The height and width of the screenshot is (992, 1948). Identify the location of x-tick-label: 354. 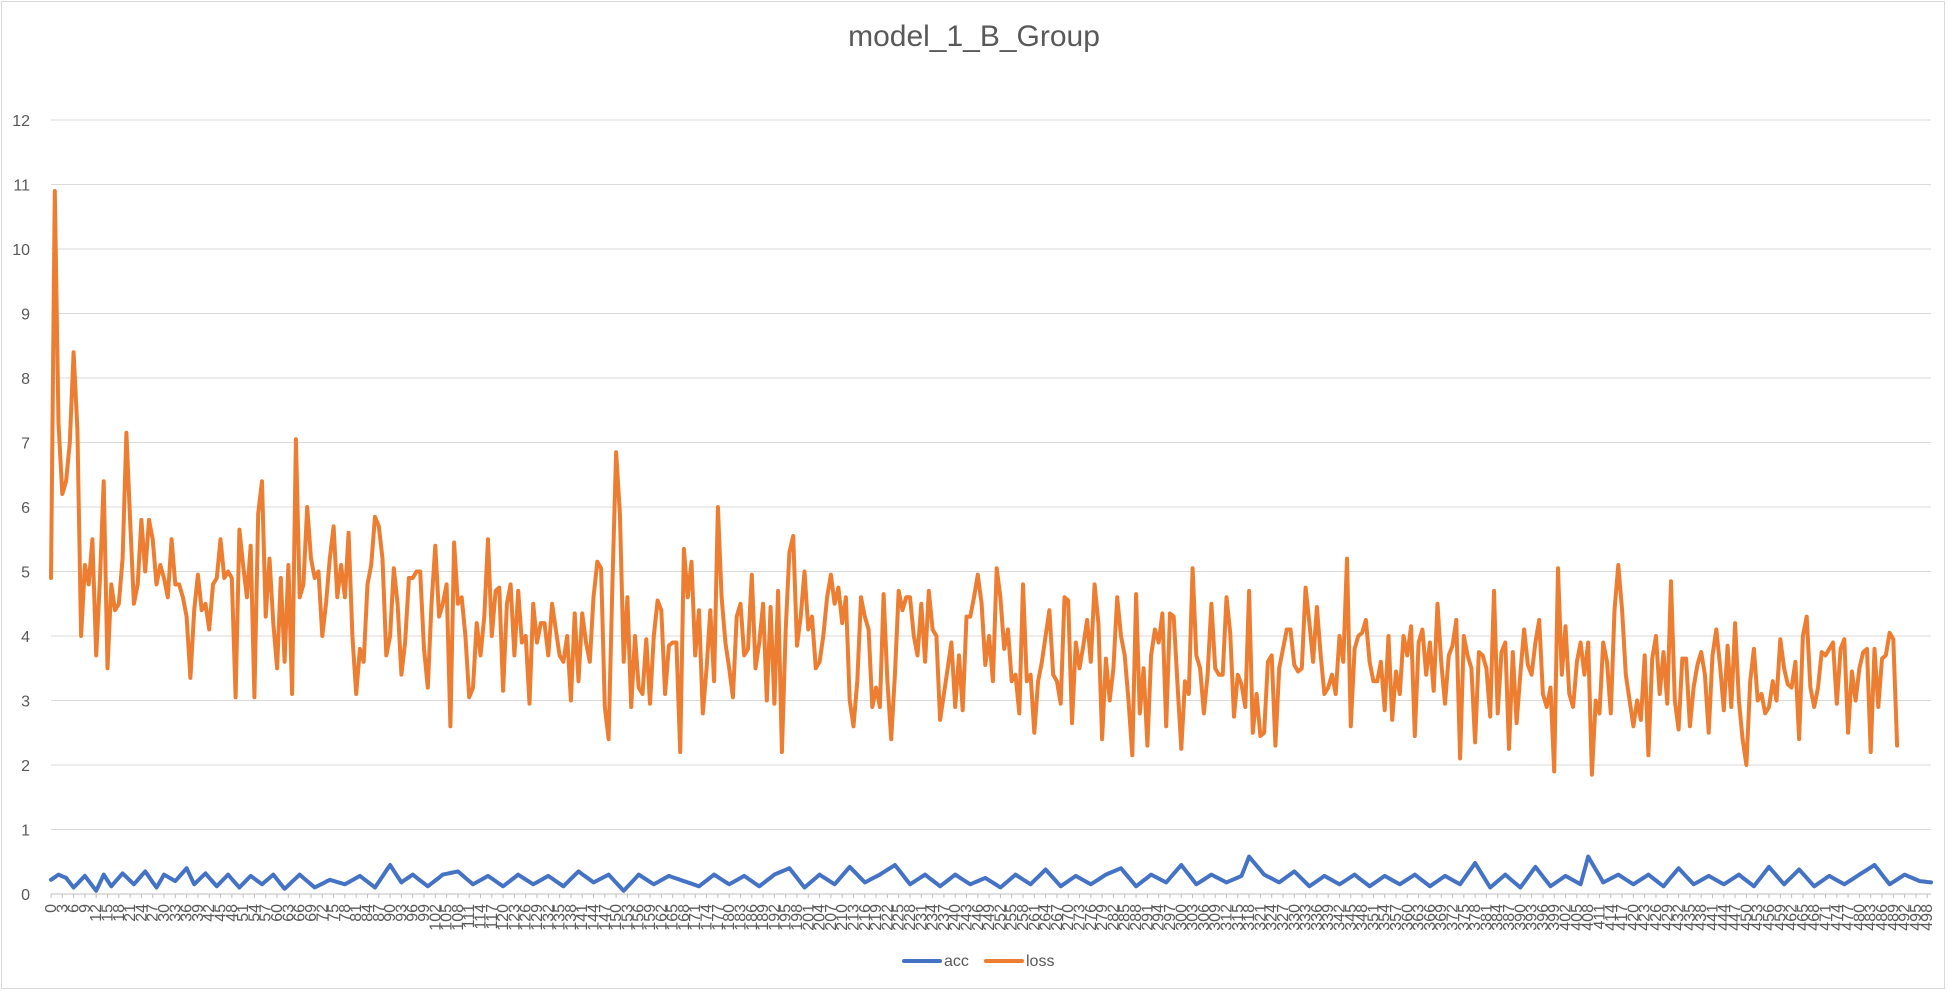
(1385, 917).